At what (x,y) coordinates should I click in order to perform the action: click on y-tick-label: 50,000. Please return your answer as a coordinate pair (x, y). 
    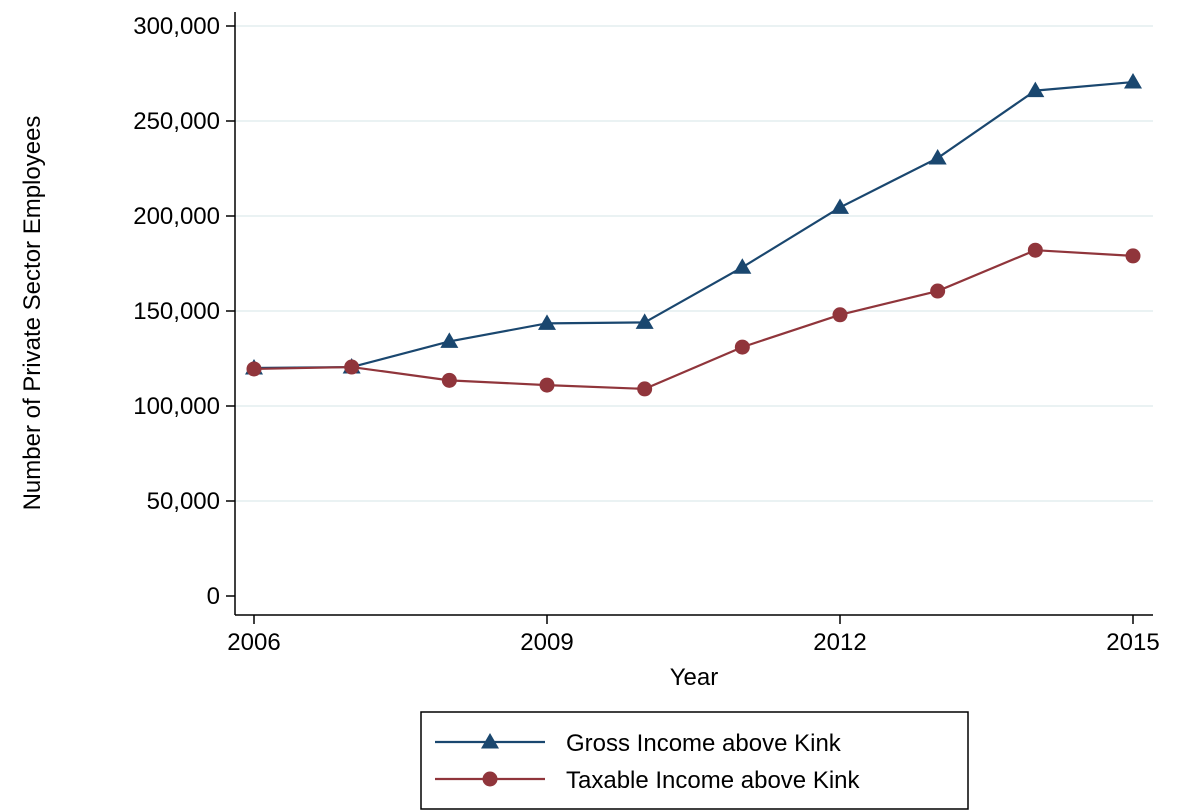
    Looking at the image, I should click on (183, 501).